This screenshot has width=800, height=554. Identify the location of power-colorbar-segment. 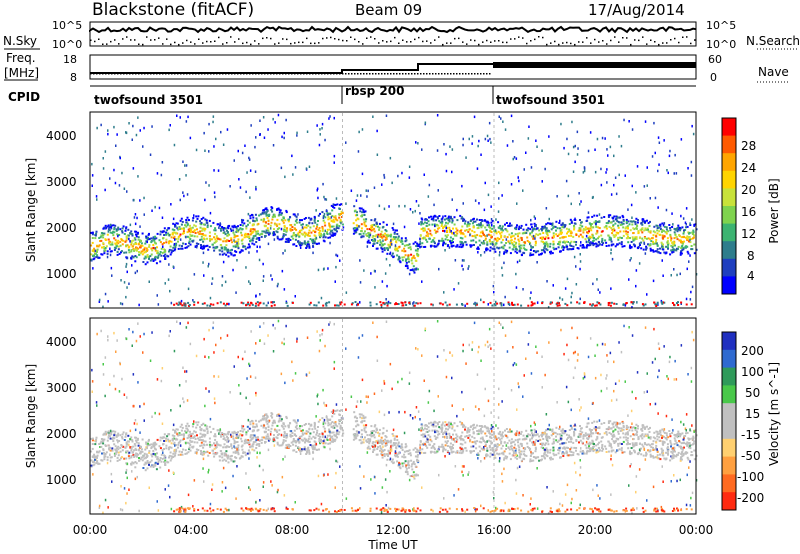
(729, 267).